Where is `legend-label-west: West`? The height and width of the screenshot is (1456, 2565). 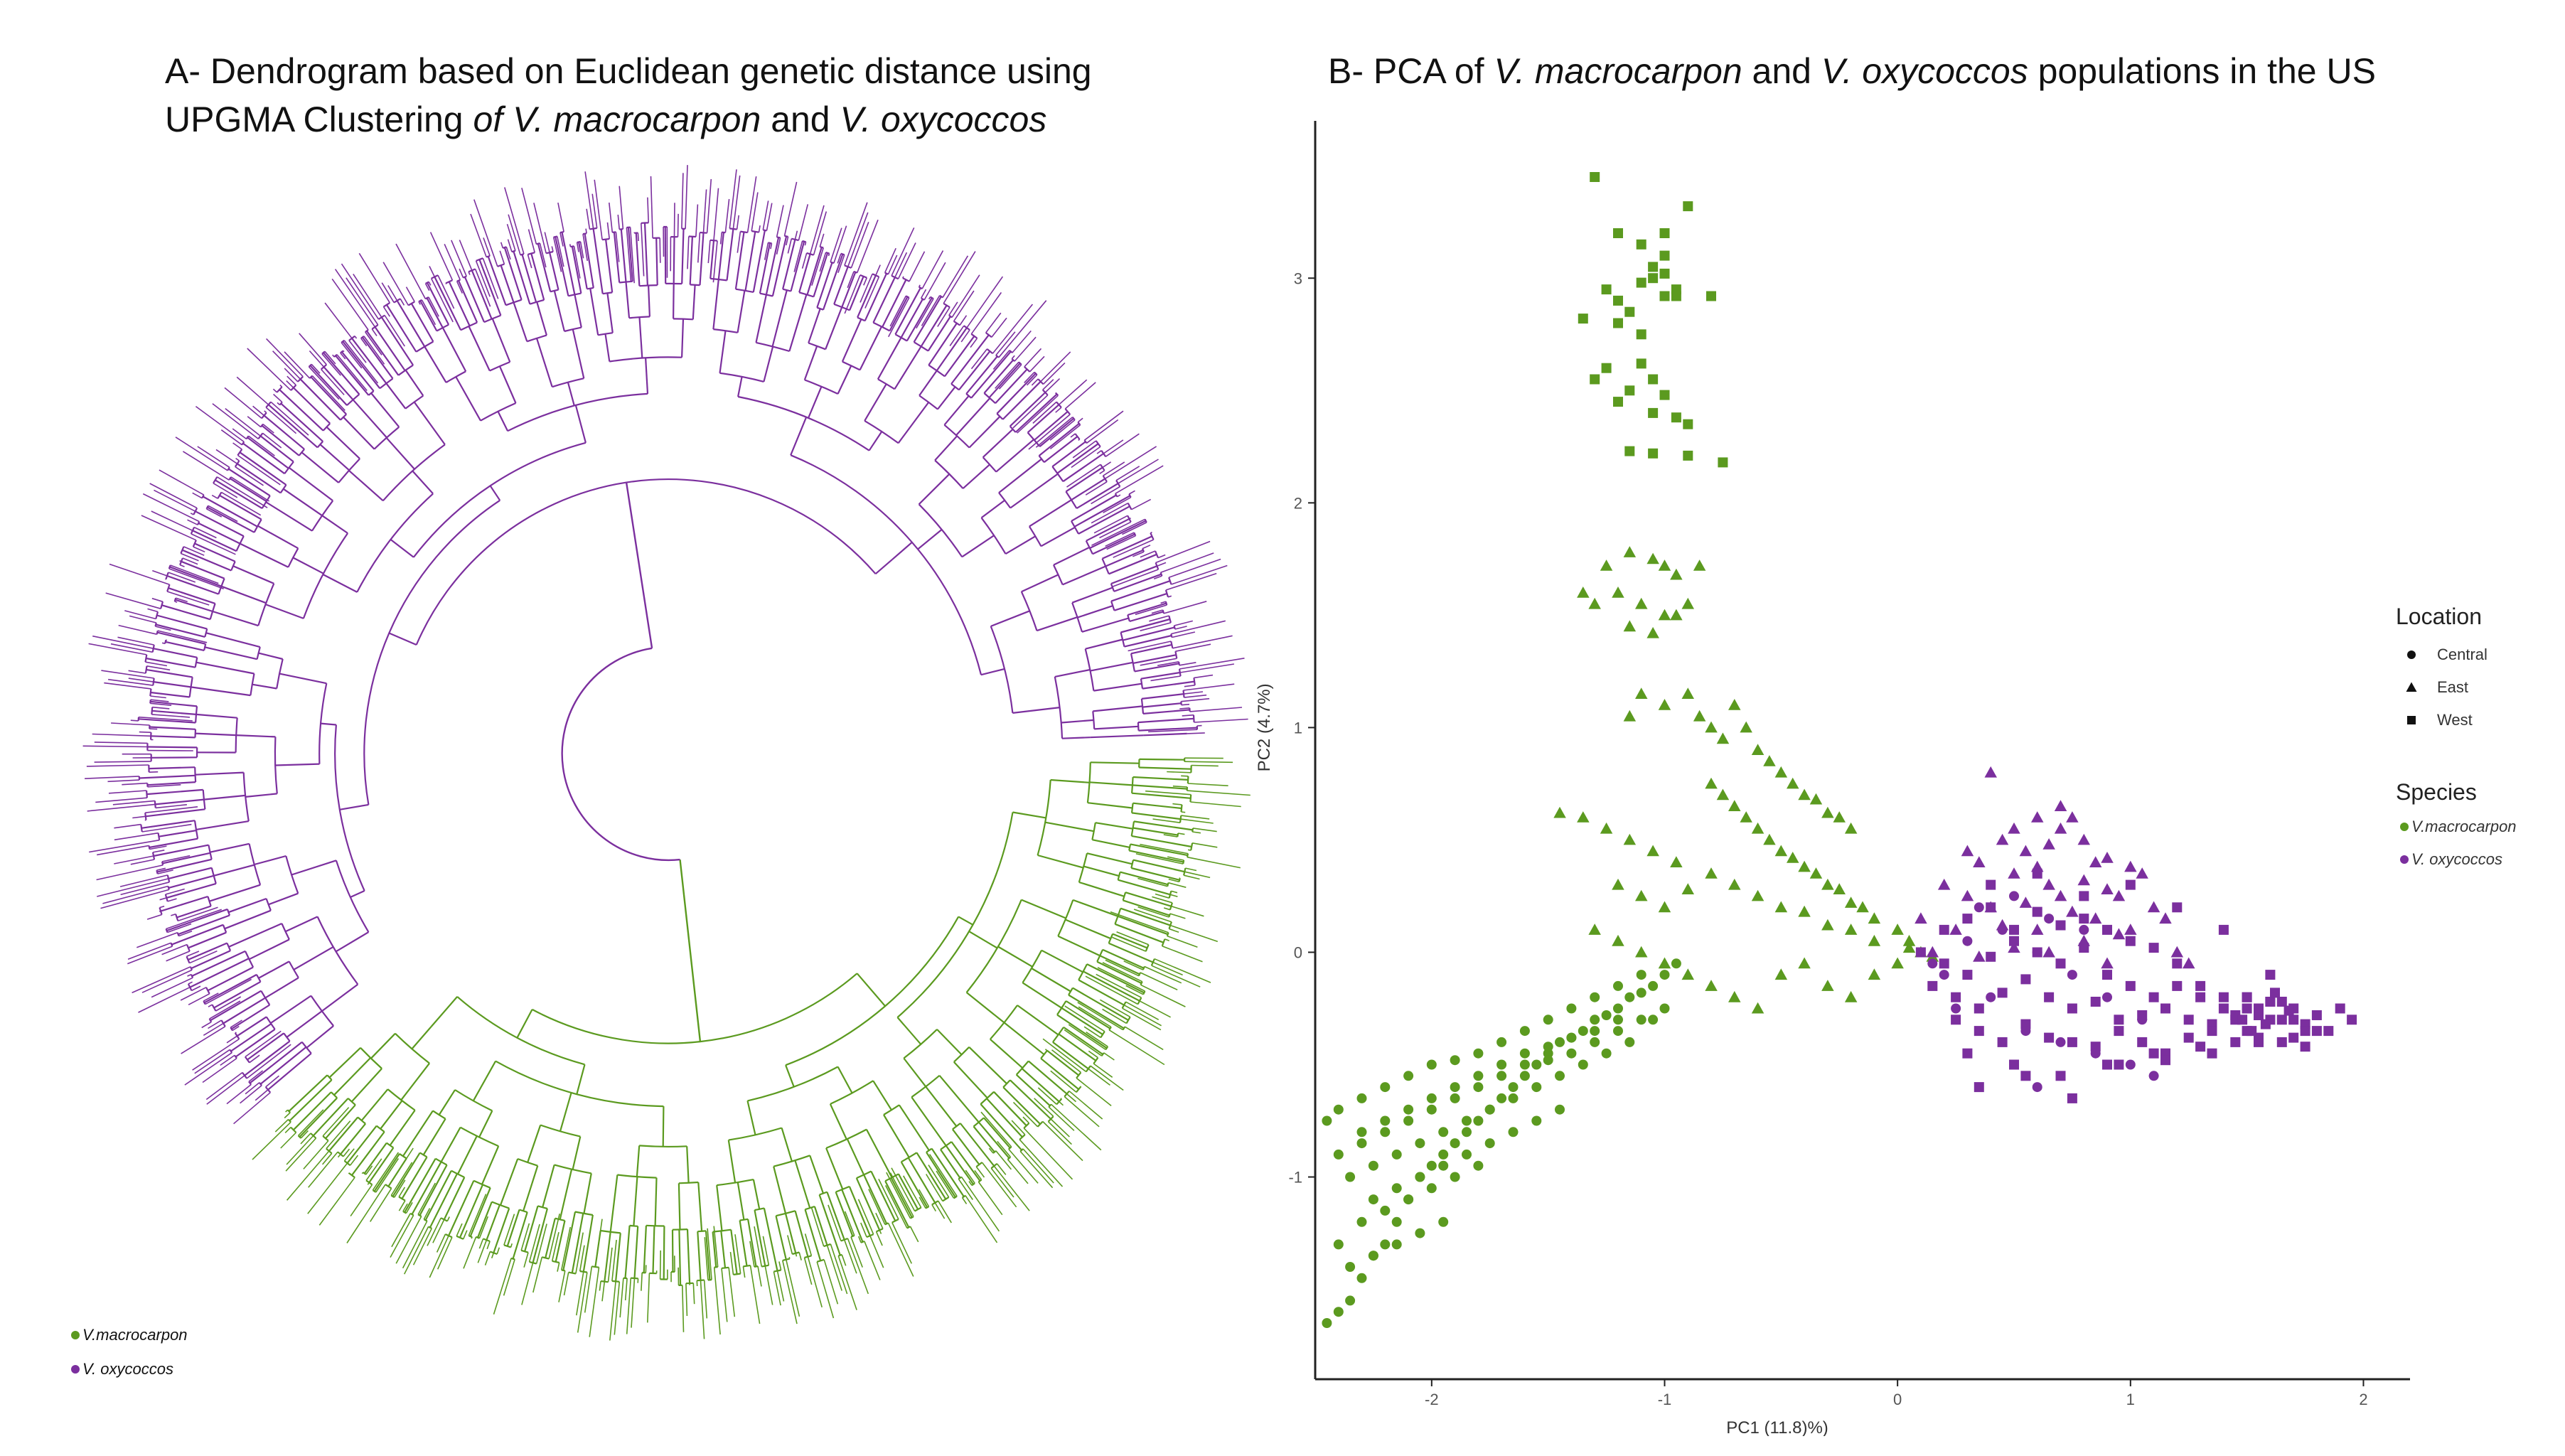
legend-label-west: West is located at coordinates (2455, 720).